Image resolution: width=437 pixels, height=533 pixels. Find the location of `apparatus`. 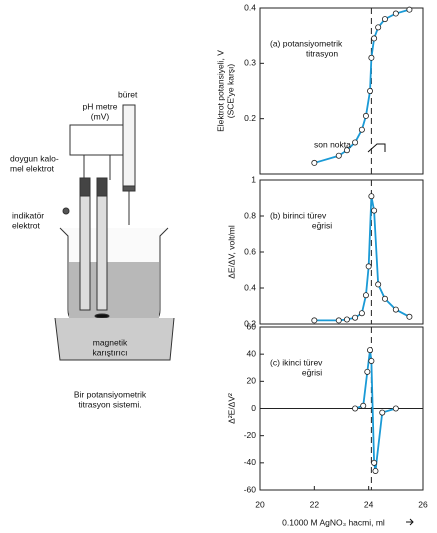

apparatus is located at coordinates (114, 232).